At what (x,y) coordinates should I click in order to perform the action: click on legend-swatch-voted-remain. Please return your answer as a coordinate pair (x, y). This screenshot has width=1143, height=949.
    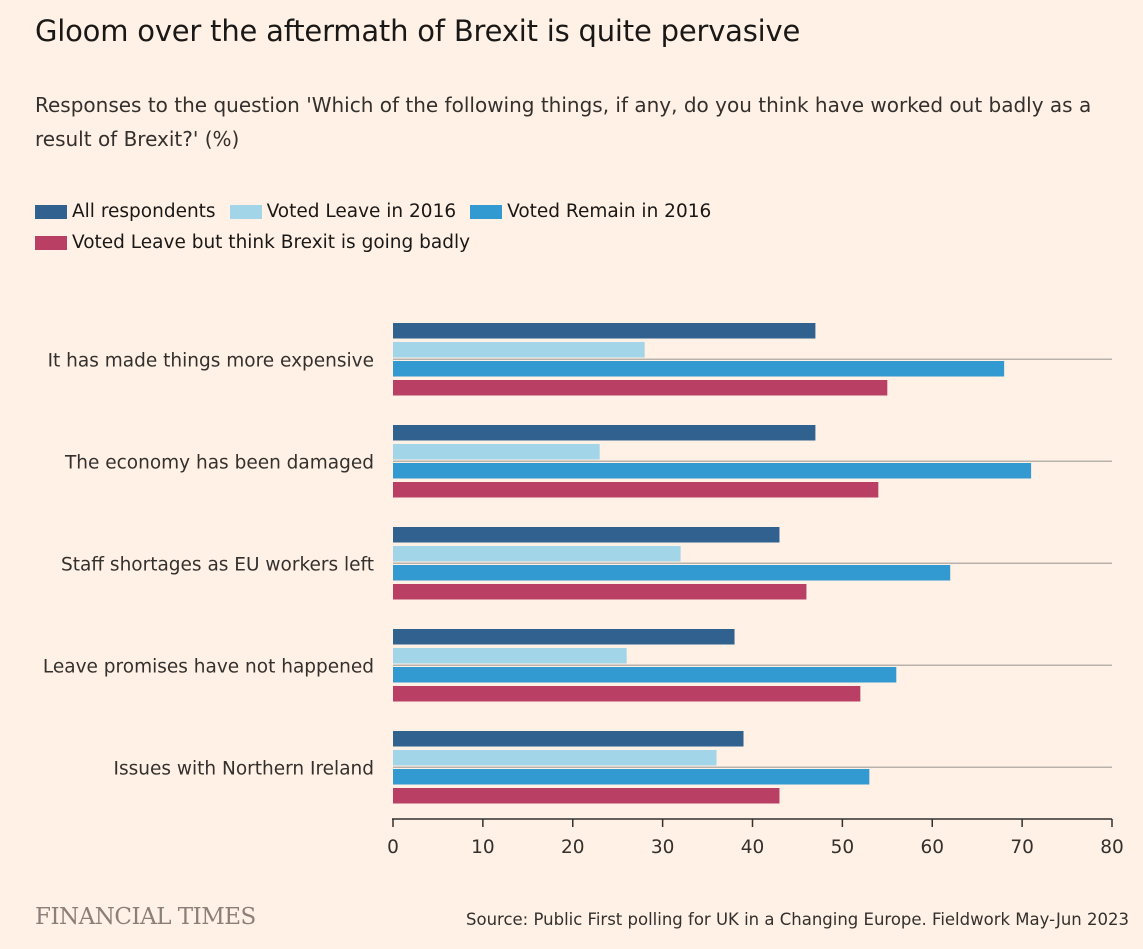
    Looking at the image, I should click on (486, 211).